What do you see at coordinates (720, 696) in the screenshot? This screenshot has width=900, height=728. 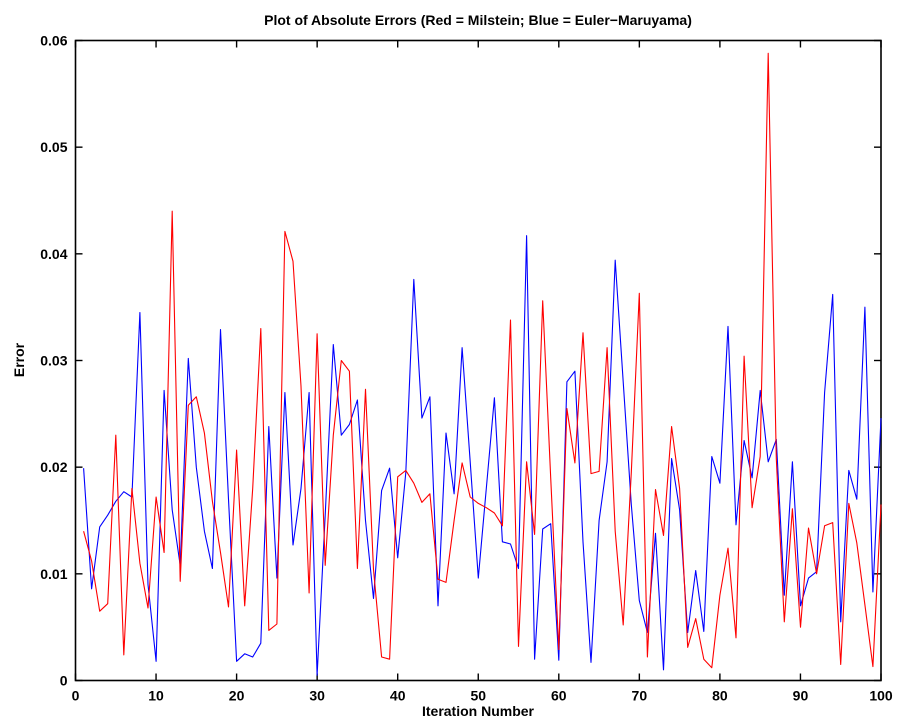 I see `x-tick-label: 80` at bounding box center [720, 696].